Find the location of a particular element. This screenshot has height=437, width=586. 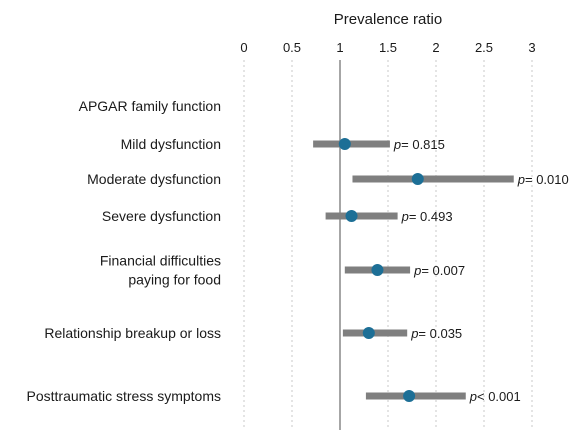

p-value-label: p= 0.035 is located at coordinates (436, 333).